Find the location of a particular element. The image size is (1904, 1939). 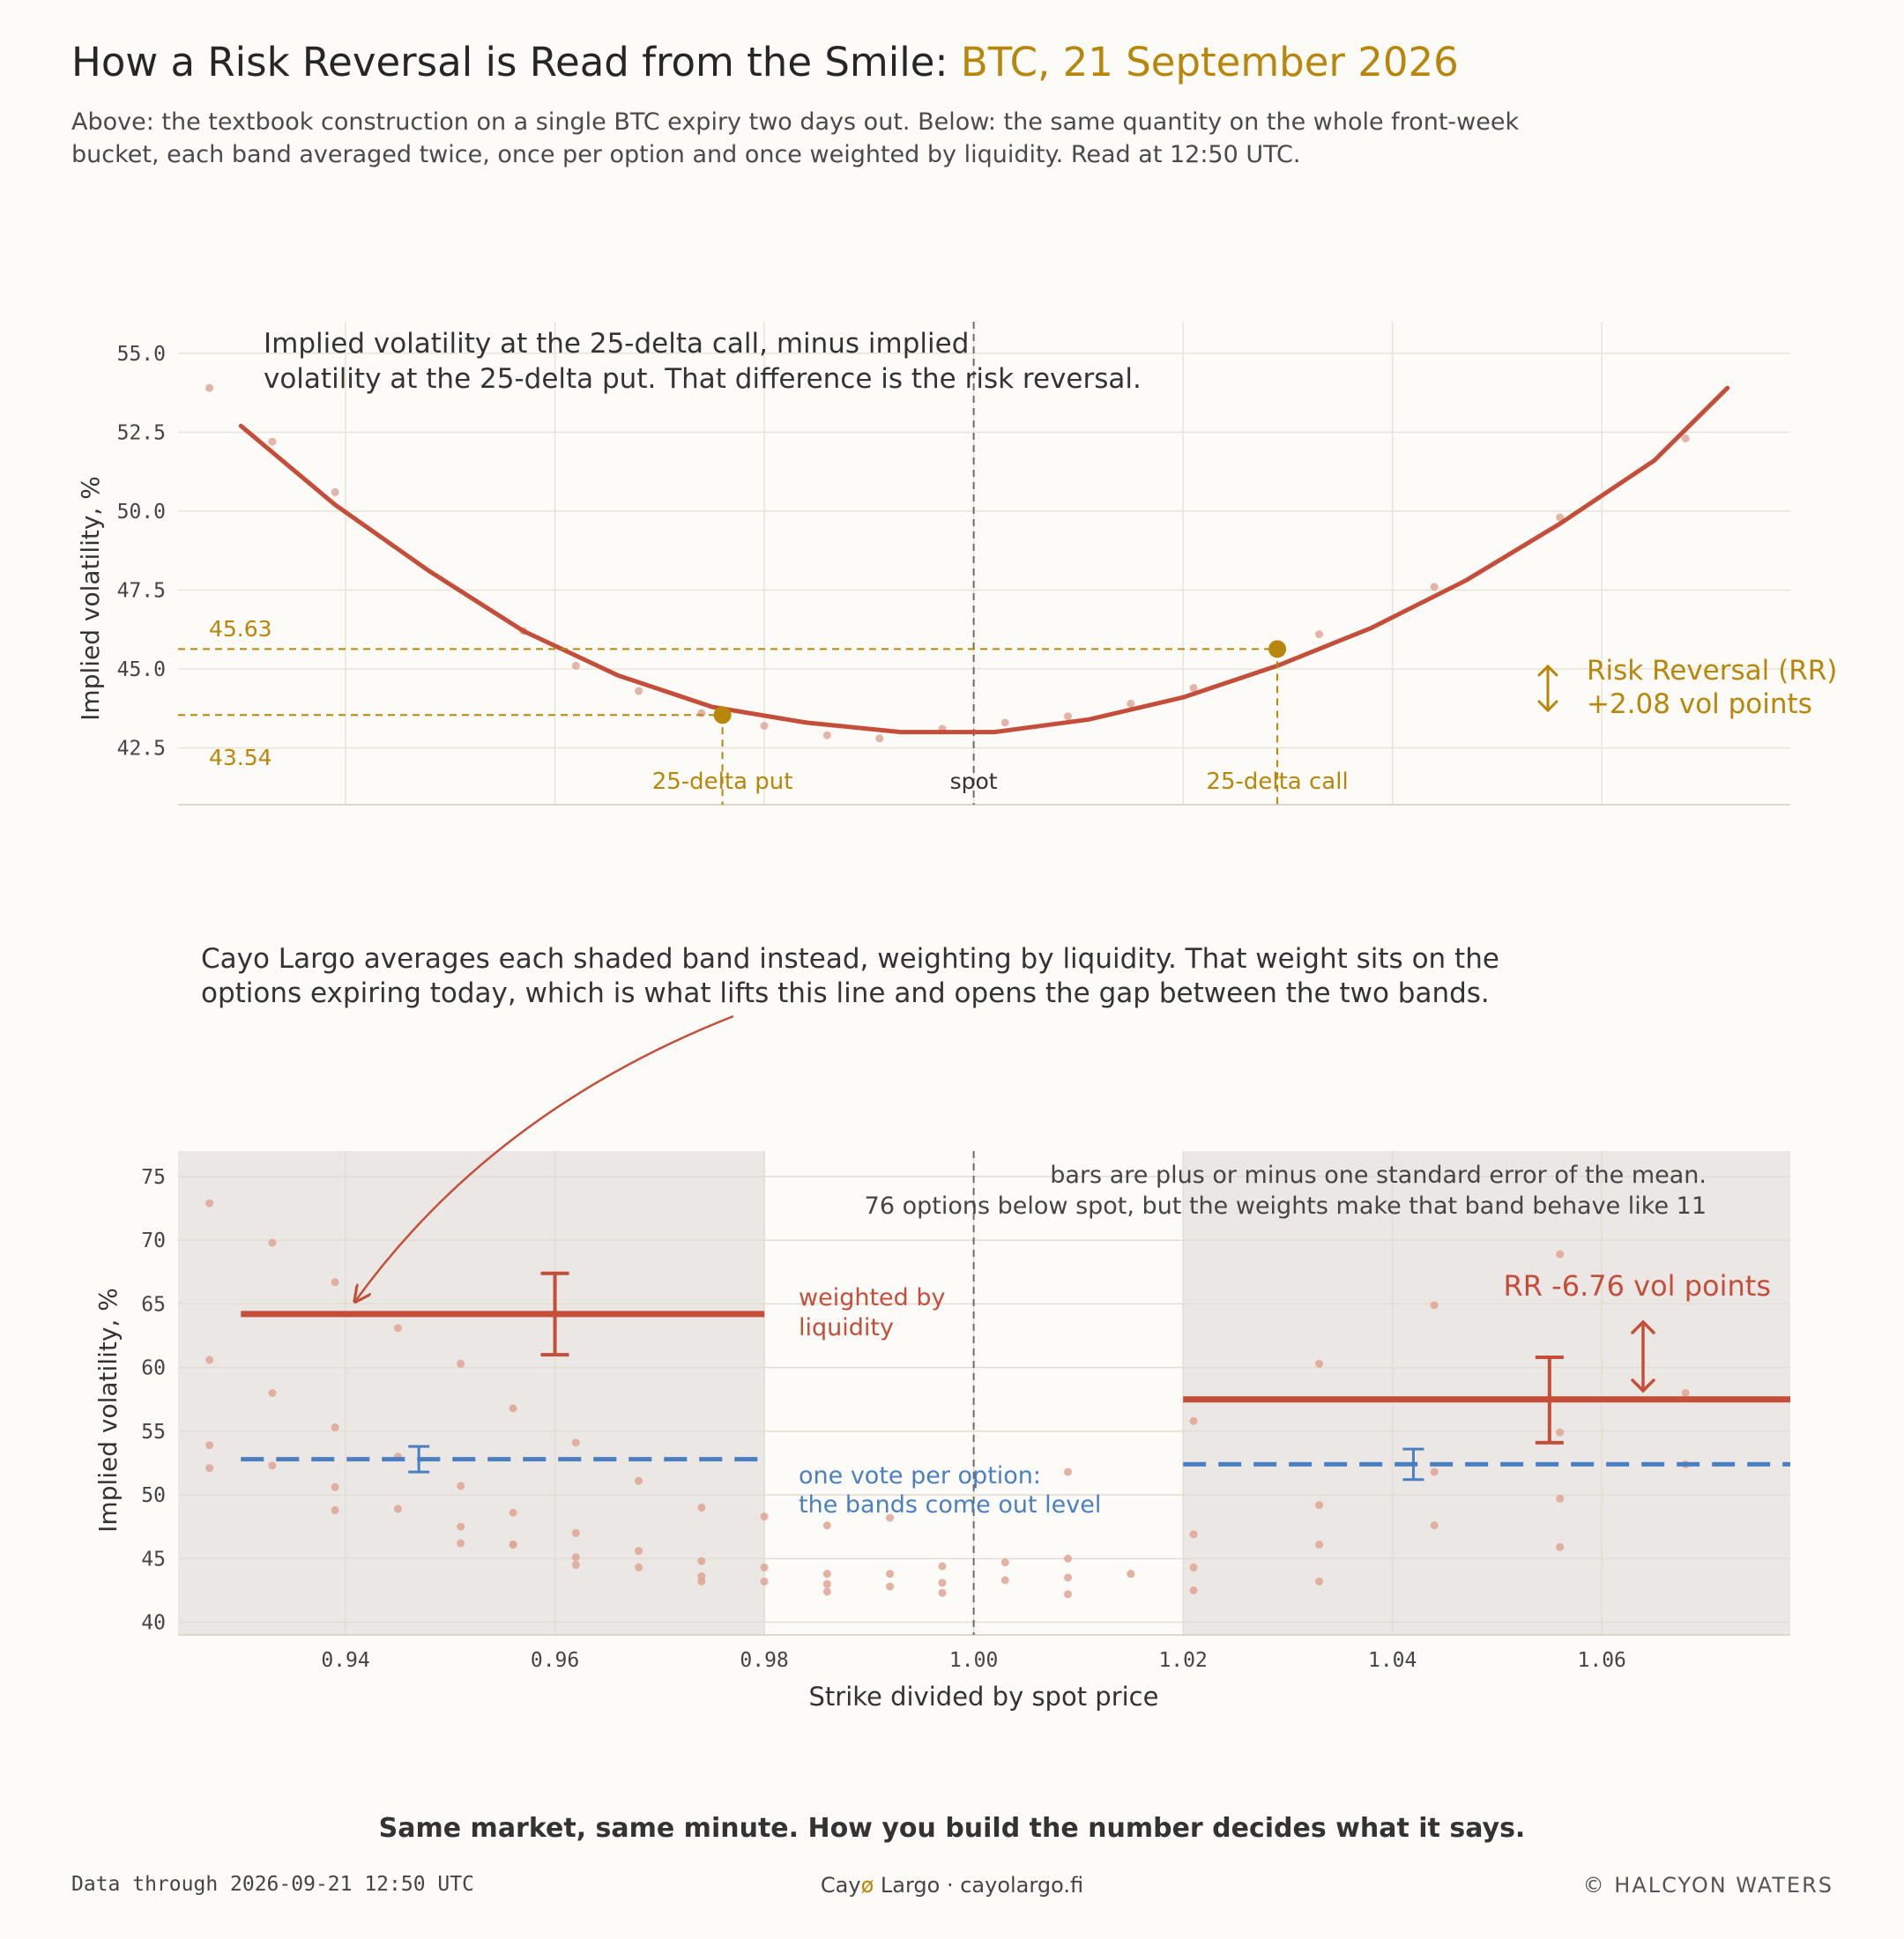

weighted-above-error-bar is located at coordinates (1549, 1400).